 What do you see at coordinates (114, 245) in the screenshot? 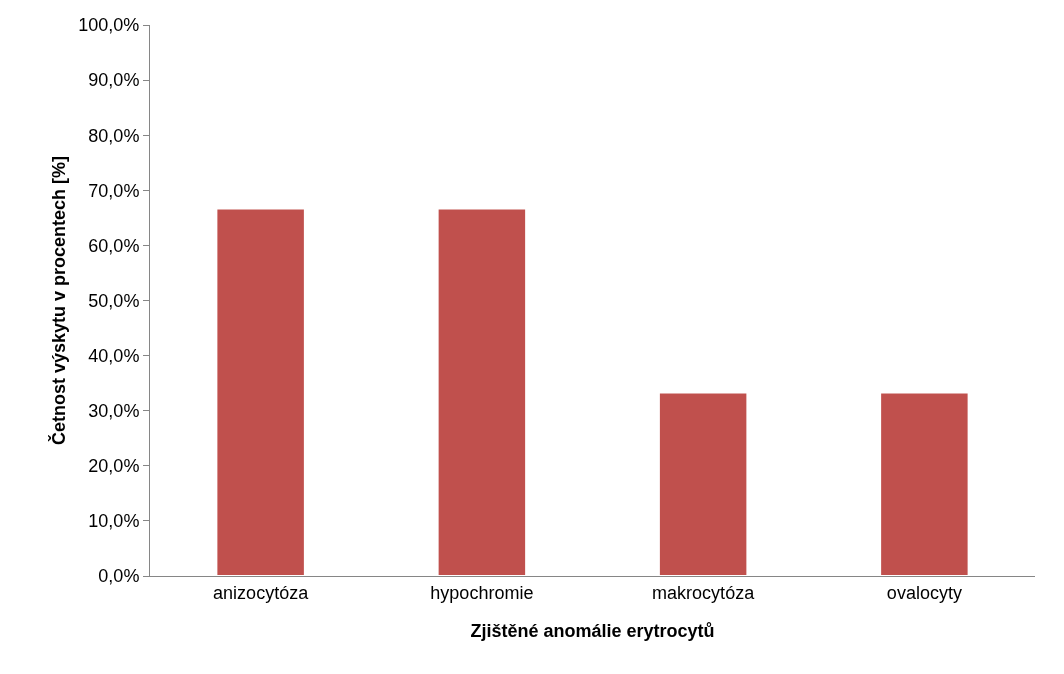
I see `y-tick-label: 60,0%` at bounding box center [114, 245].